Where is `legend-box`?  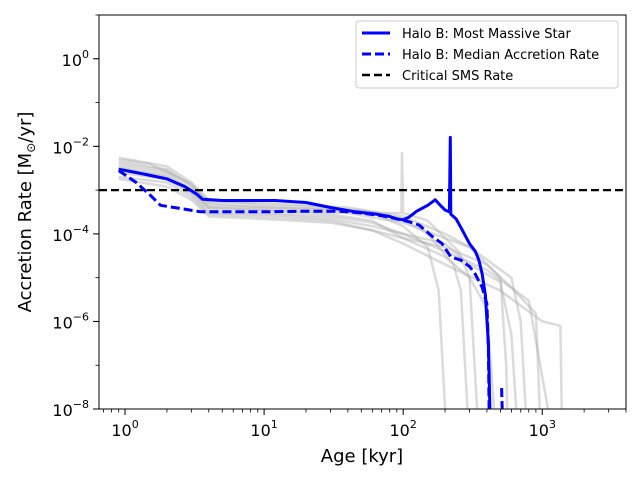
legend-box is located at coordinates (487, 54).